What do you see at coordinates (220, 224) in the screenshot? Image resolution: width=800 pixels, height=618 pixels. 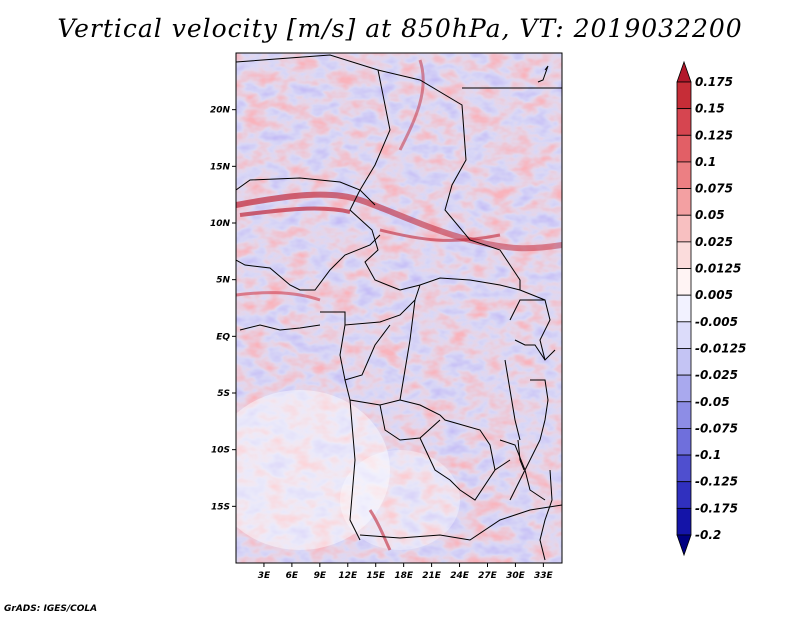 I see `lat-tick-label: 10N` at bounding box center [220, 224].